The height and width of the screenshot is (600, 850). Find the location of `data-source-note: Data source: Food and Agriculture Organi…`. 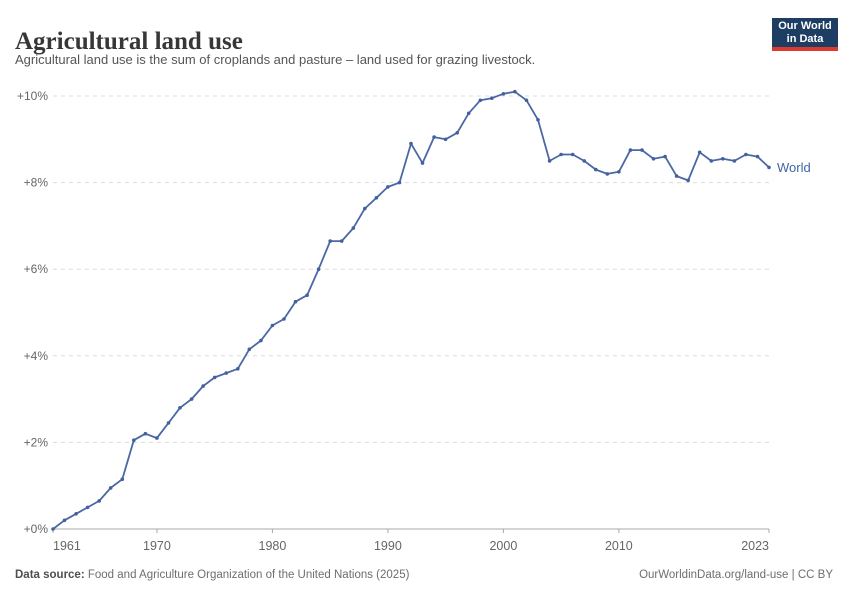

data-source-note: Data source: Food and Agriculture Organi… is located at coordinates (212, 575).